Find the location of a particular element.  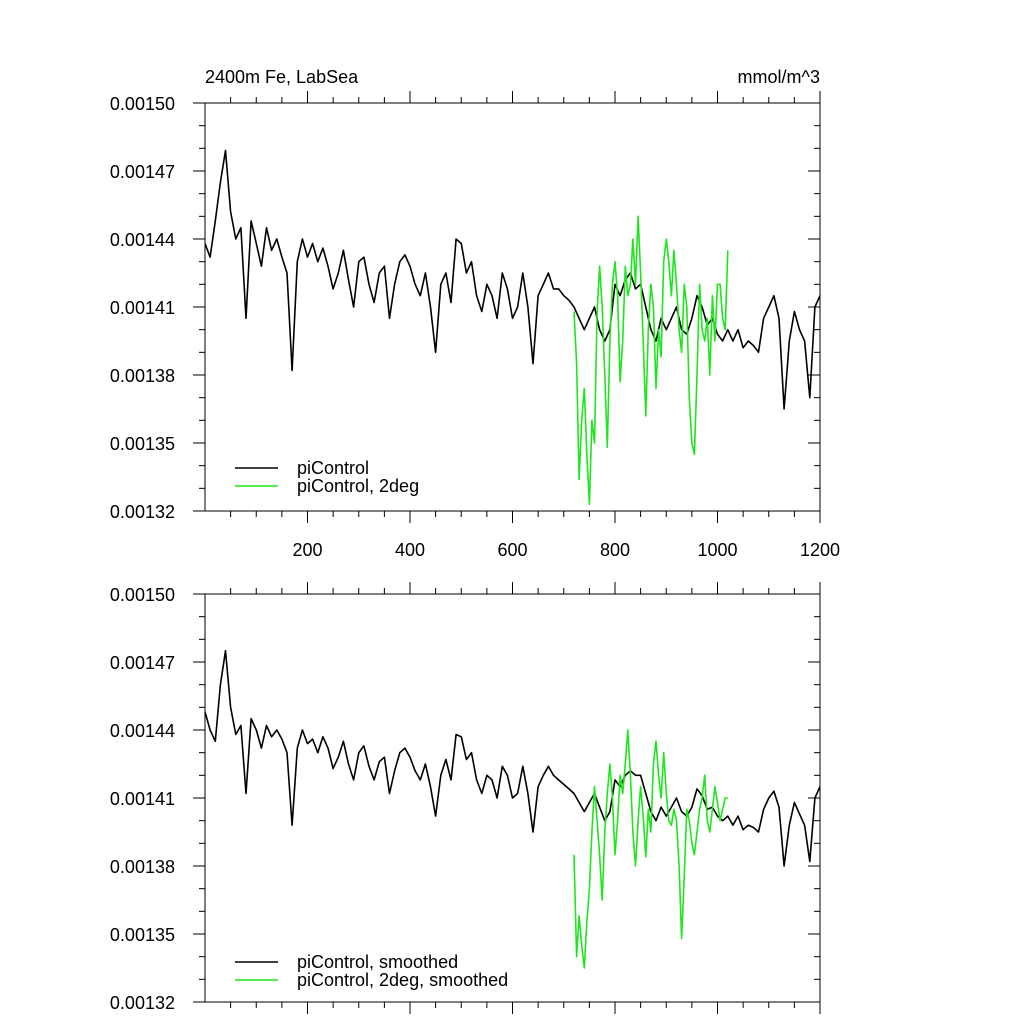

legend-label: piControl, 2deg, smoothed is located at coordinates (402, 980).